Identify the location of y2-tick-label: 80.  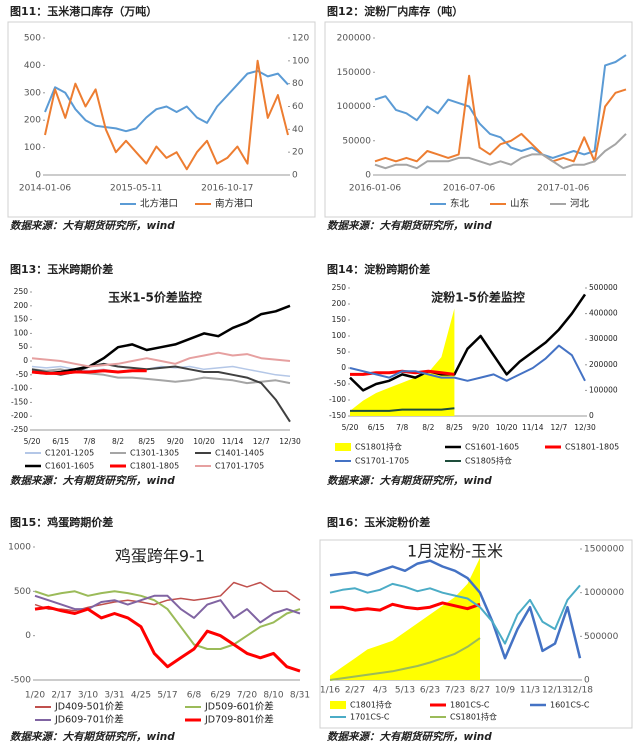
(298, 84).